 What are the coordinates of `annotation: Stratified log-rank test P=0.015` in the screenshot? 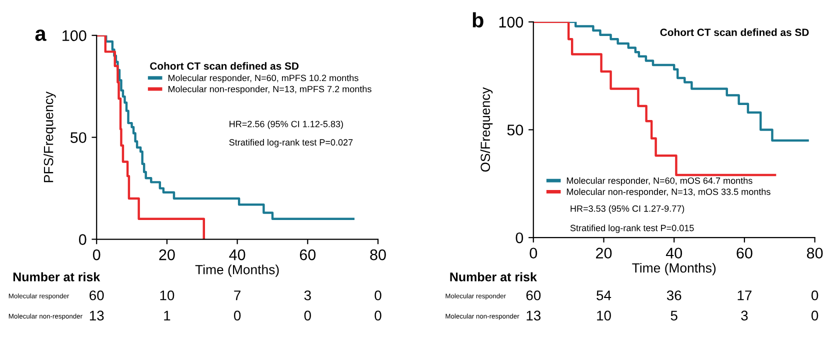 It's located at (632, 228).